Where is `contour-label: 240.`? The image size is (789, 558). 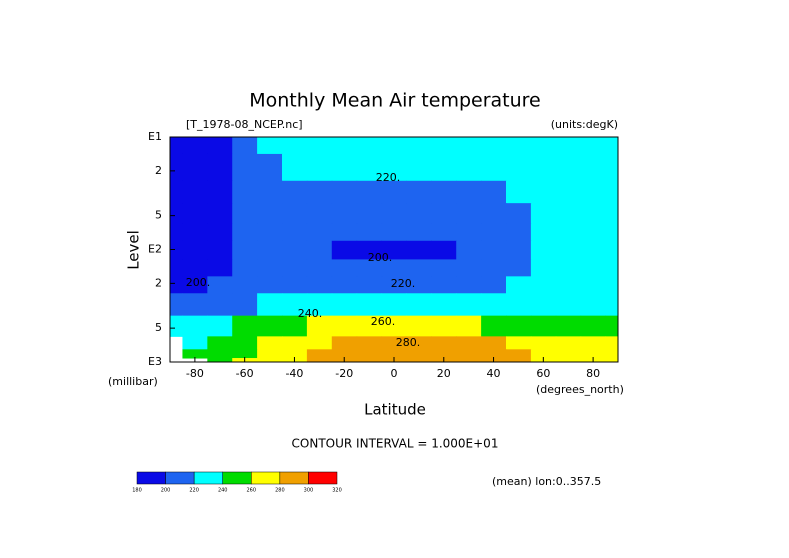
contour-label: 240. is located at coordinates (310, 313).